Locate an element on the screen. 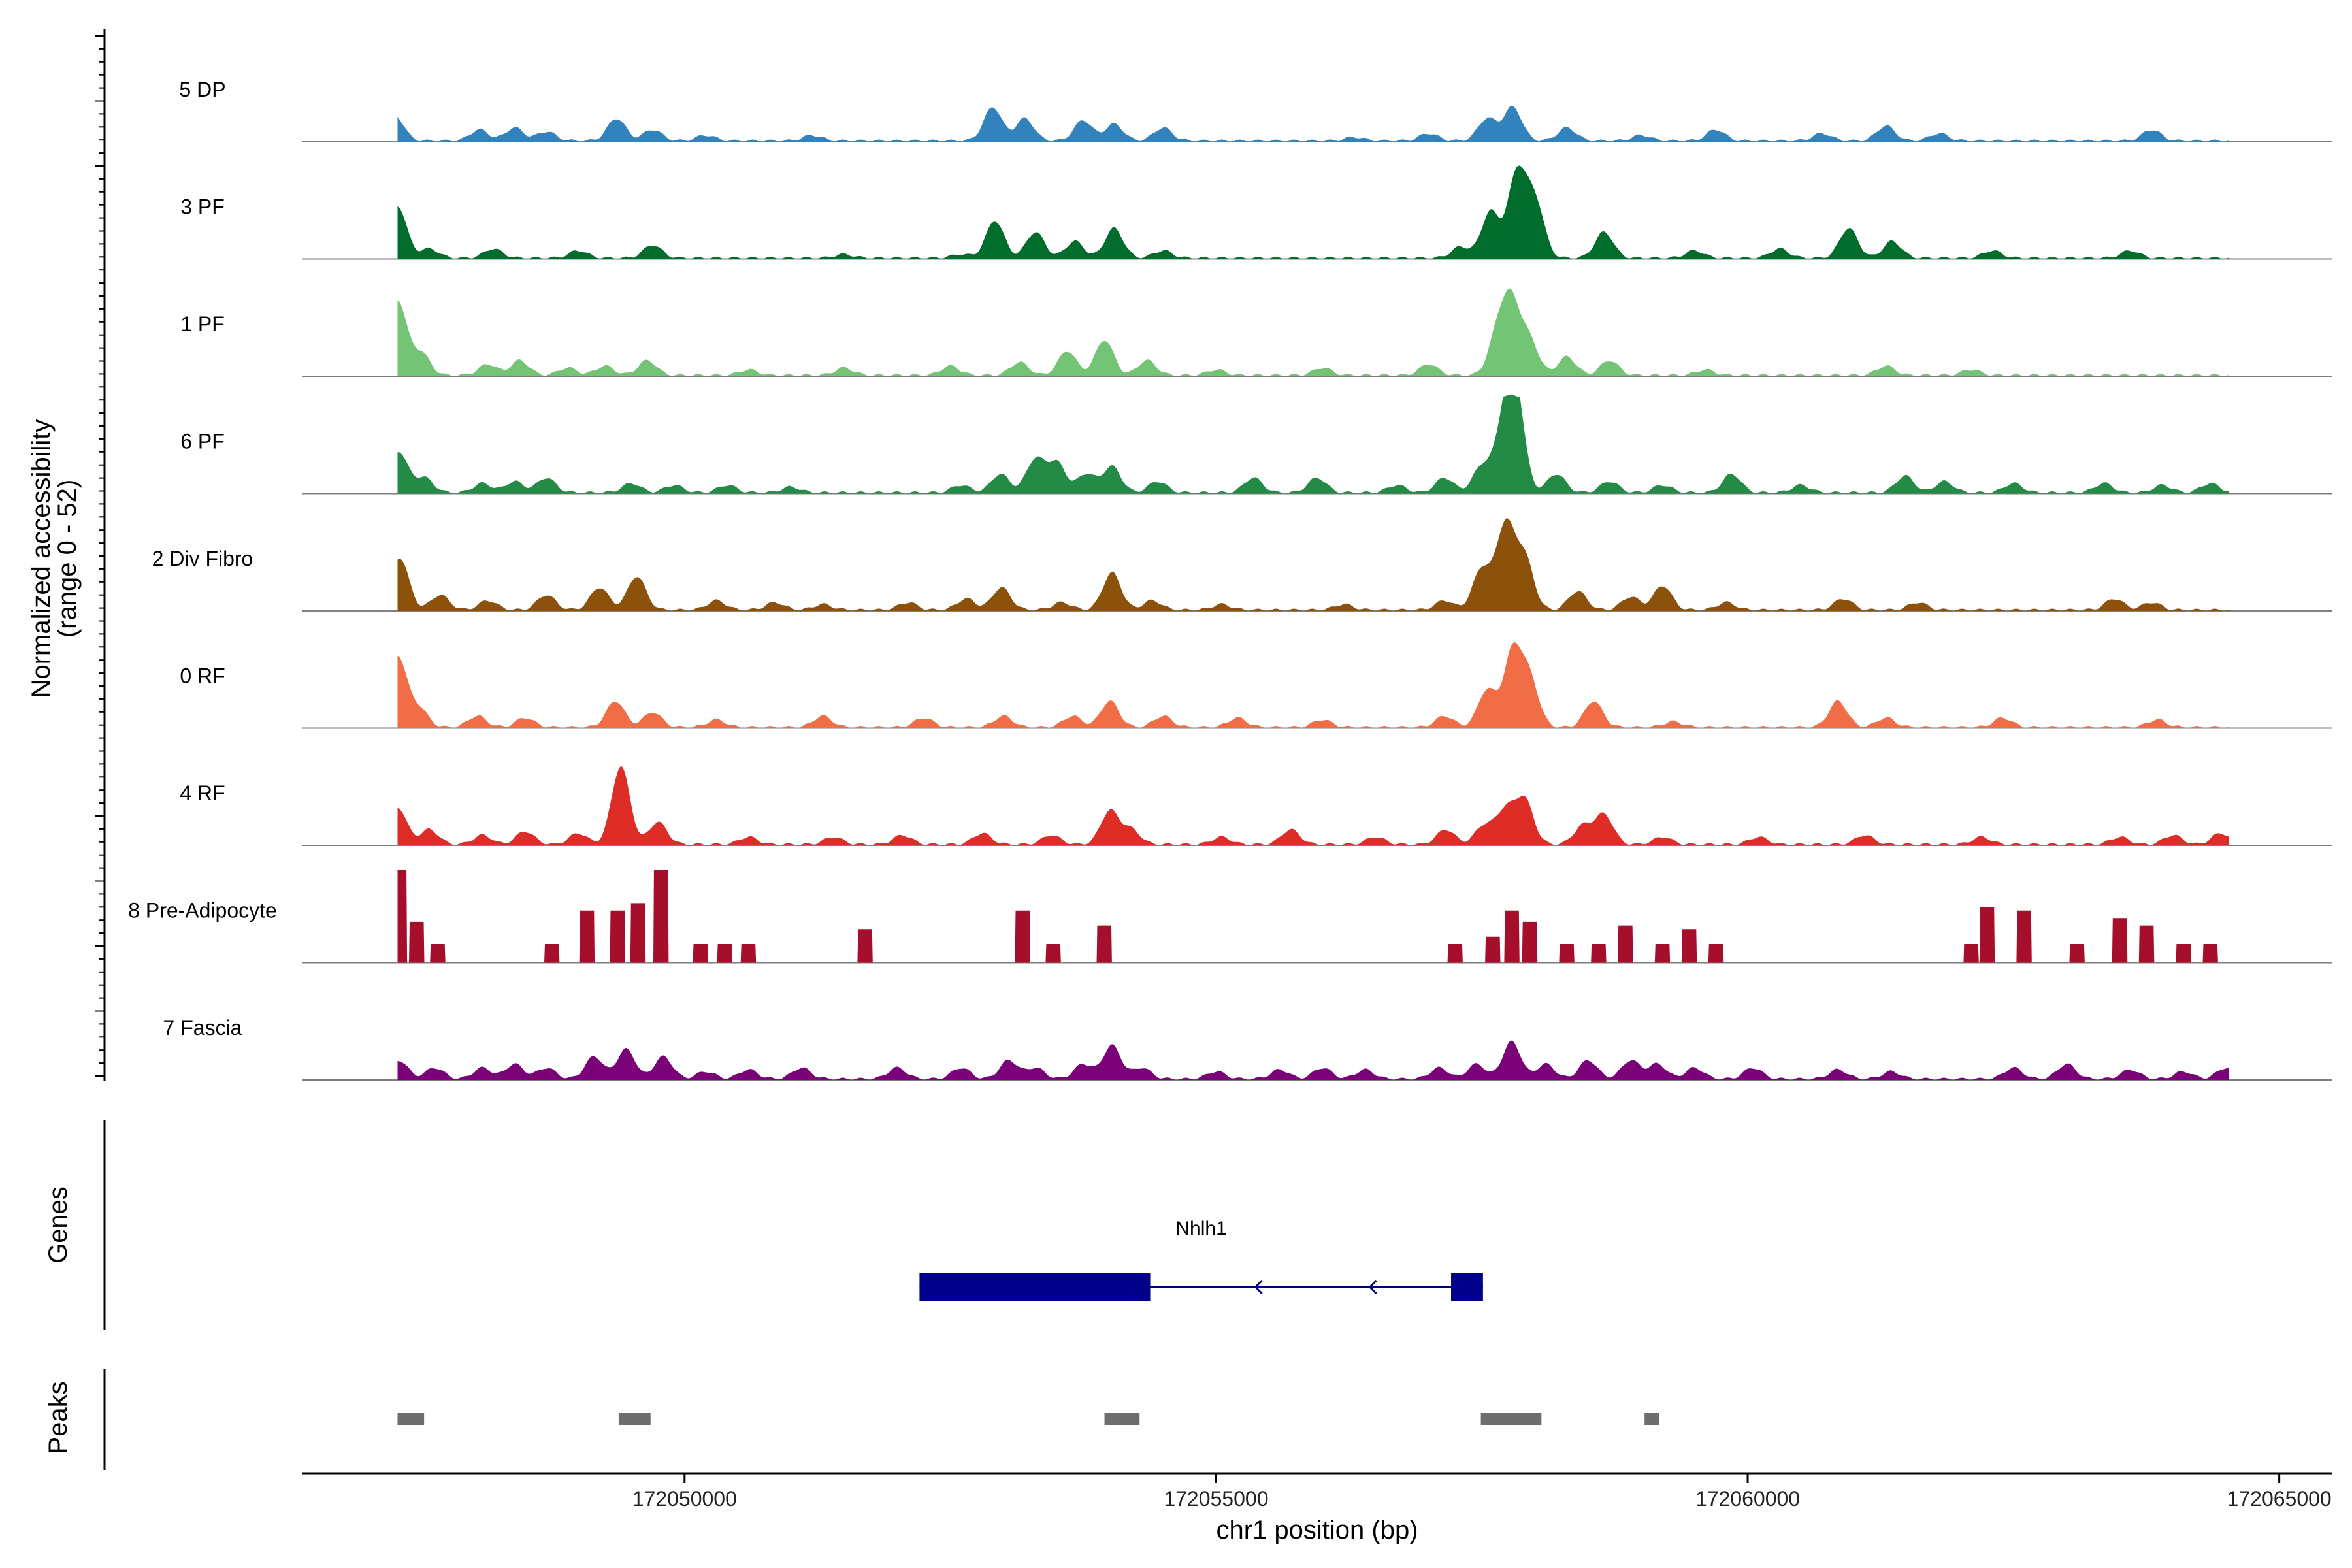  track-2-div-fibro: 2 Div Fibro is located at coordinates (1242, 565).